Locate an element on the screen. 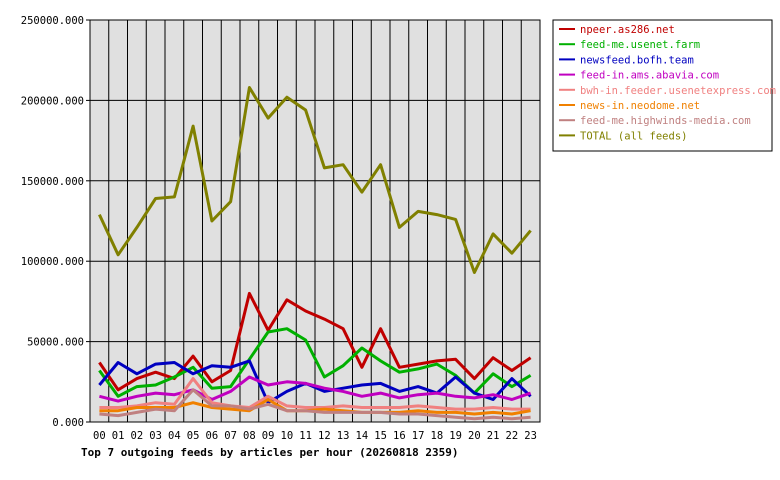 This screenshot has width=780, height=480. y-tick-label: 50000.000 is located at coordinates (55, 343).